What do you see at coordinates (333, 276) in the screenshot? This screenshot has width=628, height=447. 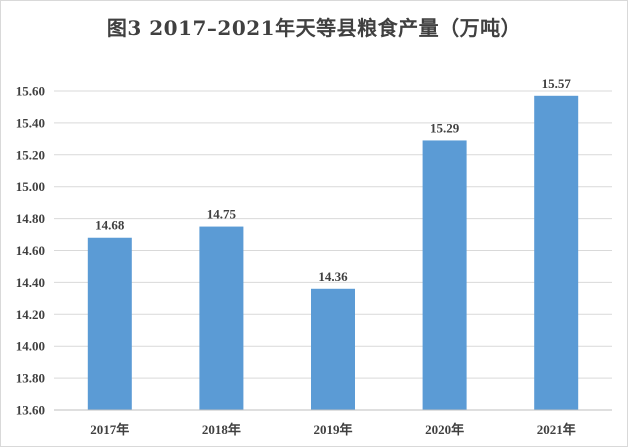 I see `data-label: 14.36` at bounding box center [333, 276].